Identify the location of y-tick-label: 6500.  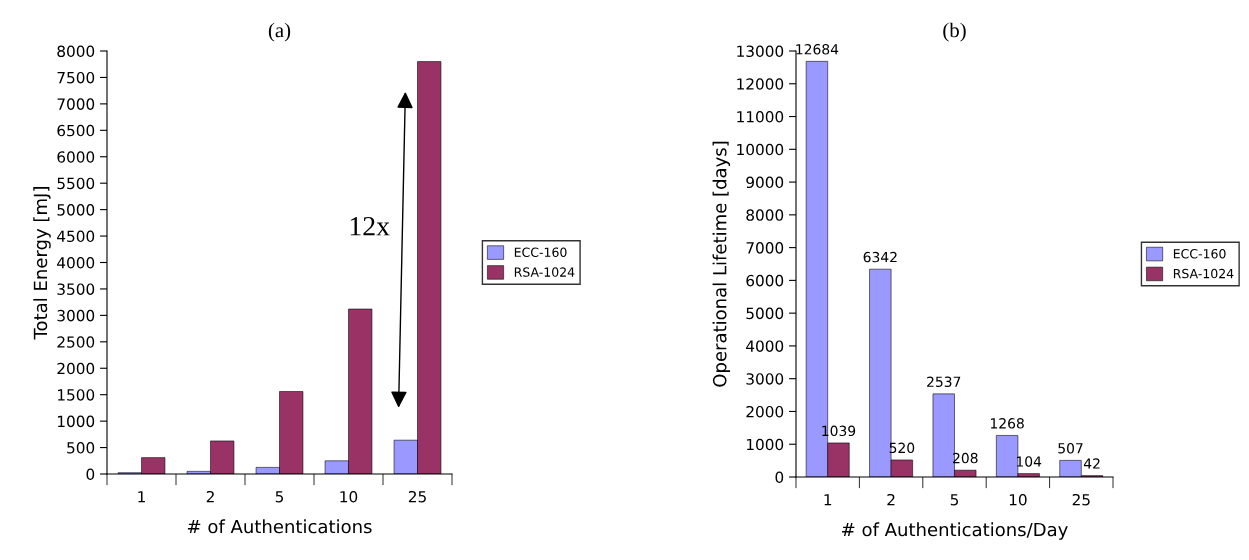
(76, 130).